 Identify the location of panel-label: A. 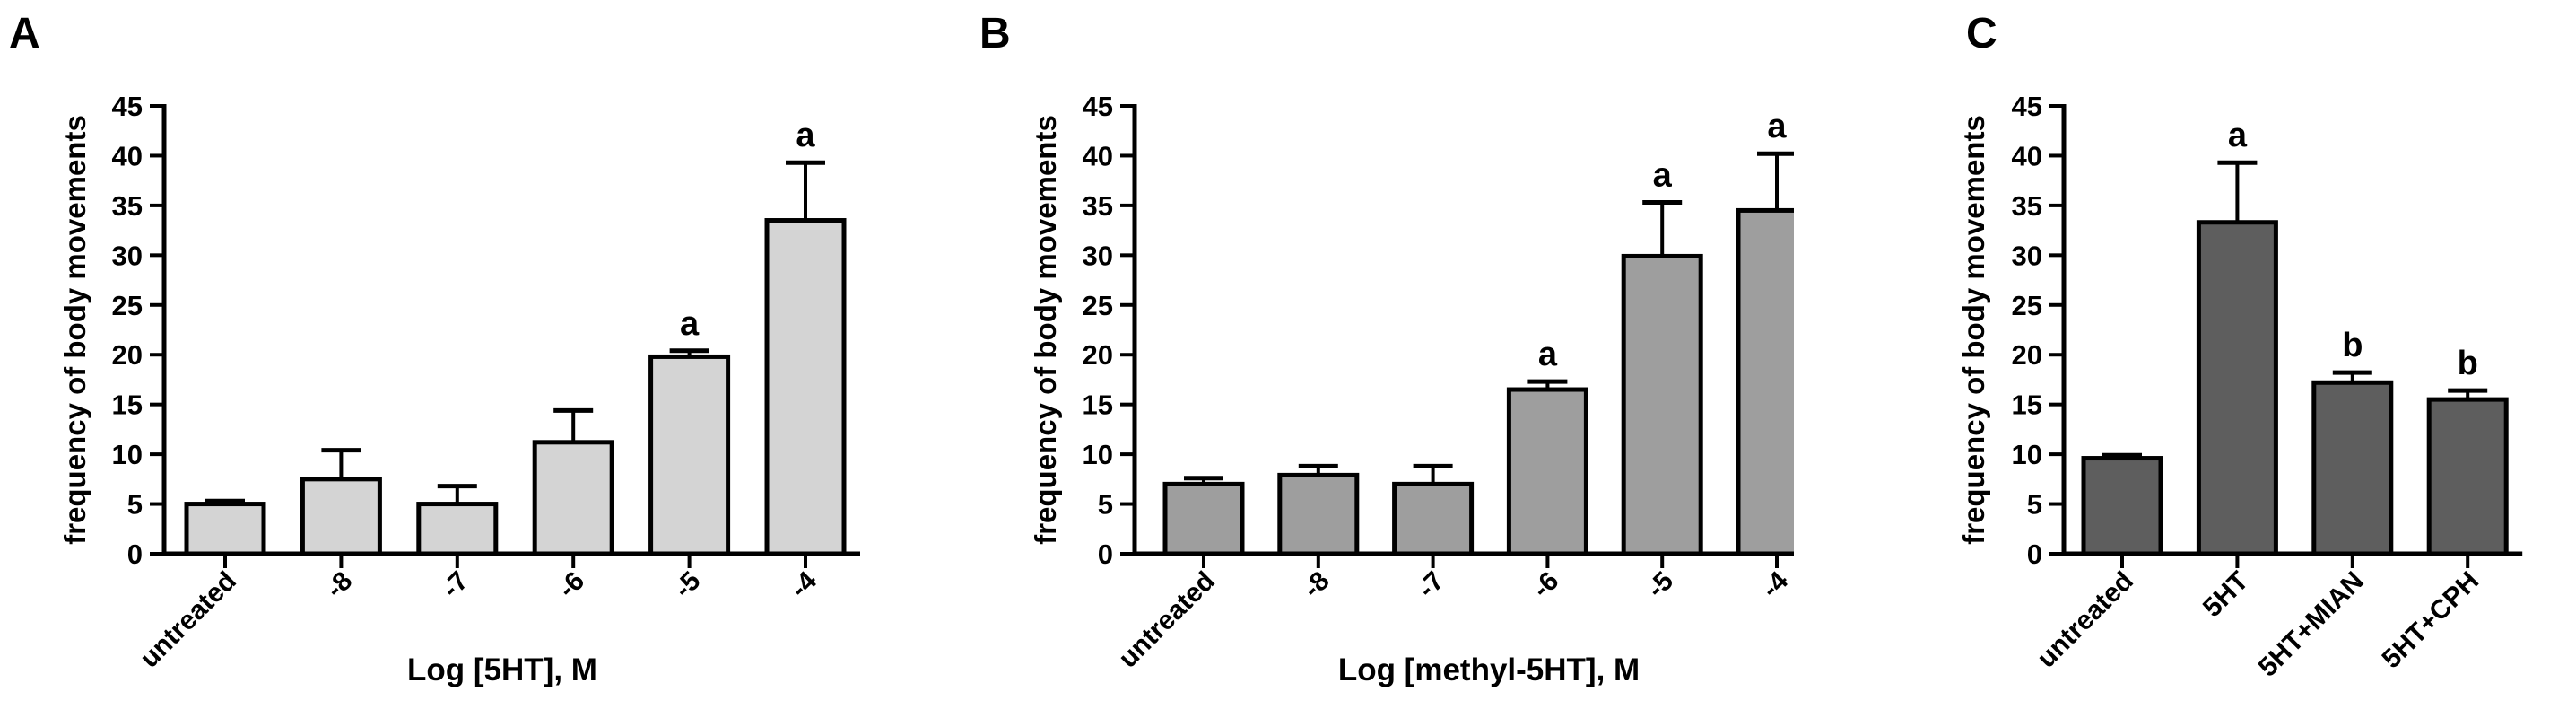
(24, 33).